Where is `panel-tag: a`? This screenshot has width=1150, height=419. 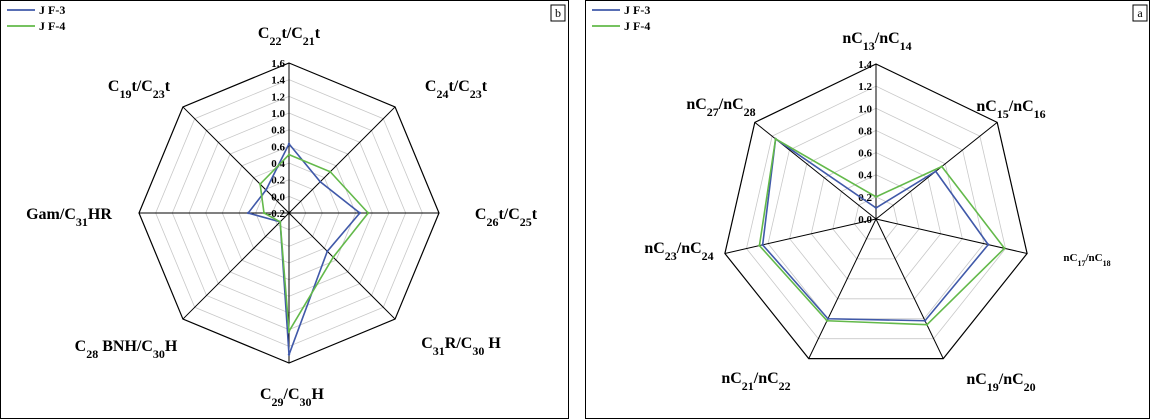 panel-tag: a is located at coordinates (1140, 13).